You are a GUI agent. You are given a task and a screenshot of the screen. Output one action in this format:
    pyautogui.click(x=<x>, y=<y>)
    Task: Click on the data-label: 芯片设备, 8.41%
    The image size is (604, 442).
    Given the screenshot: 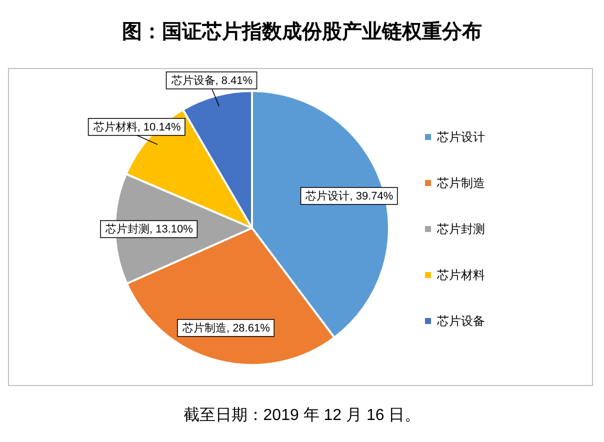 What is the action you would take?
    pyautogui.click(x=211, y=80)
    